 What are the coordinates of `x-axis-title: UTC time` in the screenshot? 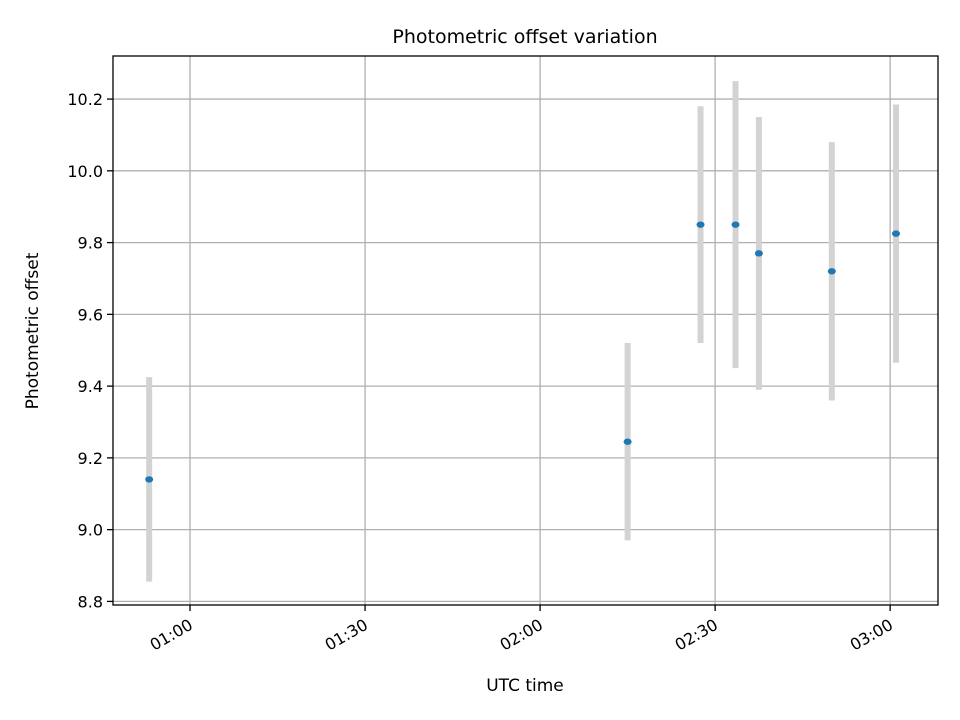 It's located at (525, 686).